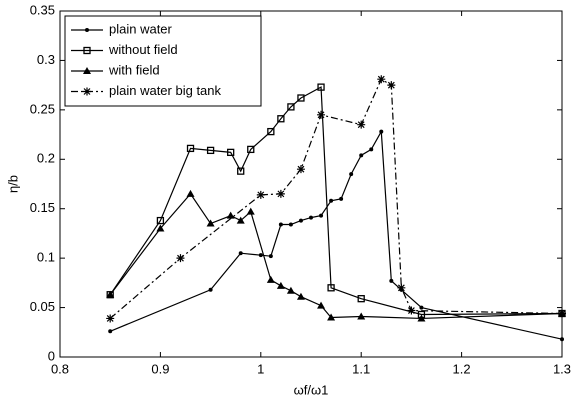 This screenshot has height=403, width=575. What do you see at coordinates (562, 368) in the screenshot?
I see `x-tick-label: 1.3` at bounding box center [562, 368].